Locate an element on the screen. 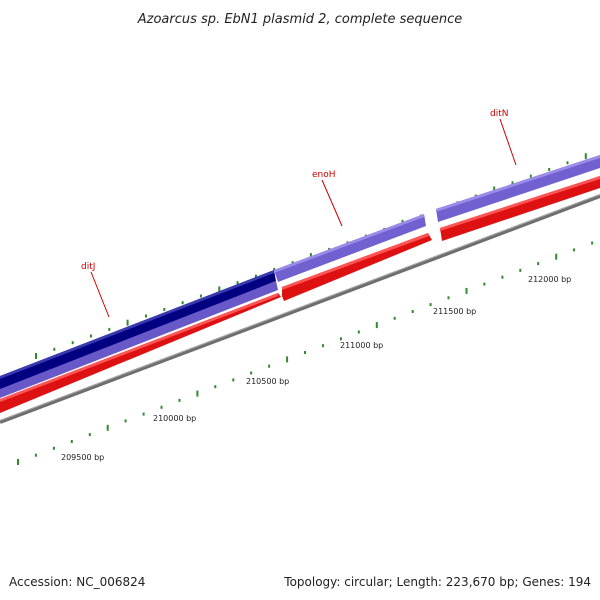 The height and width of the screenshot is (600, 600). gene-name: ditN is located at coordinates (499, 114).